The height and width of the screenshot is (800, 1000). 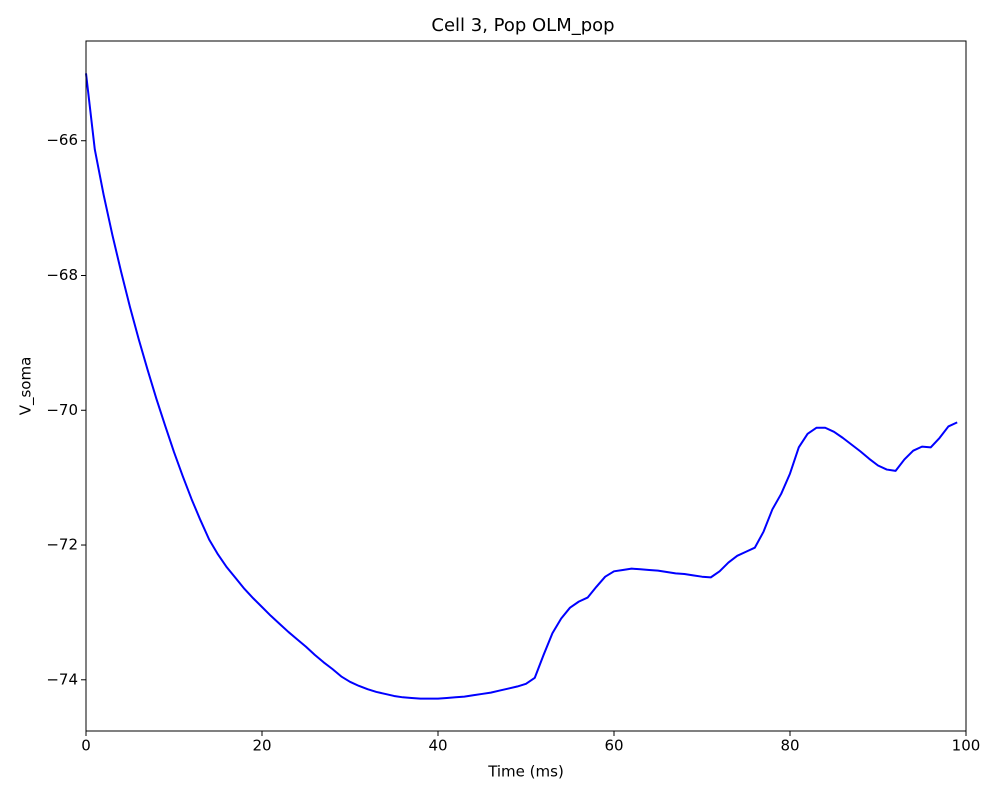 I want to click on y-tick-label: −72, so click(x=62, y=545).